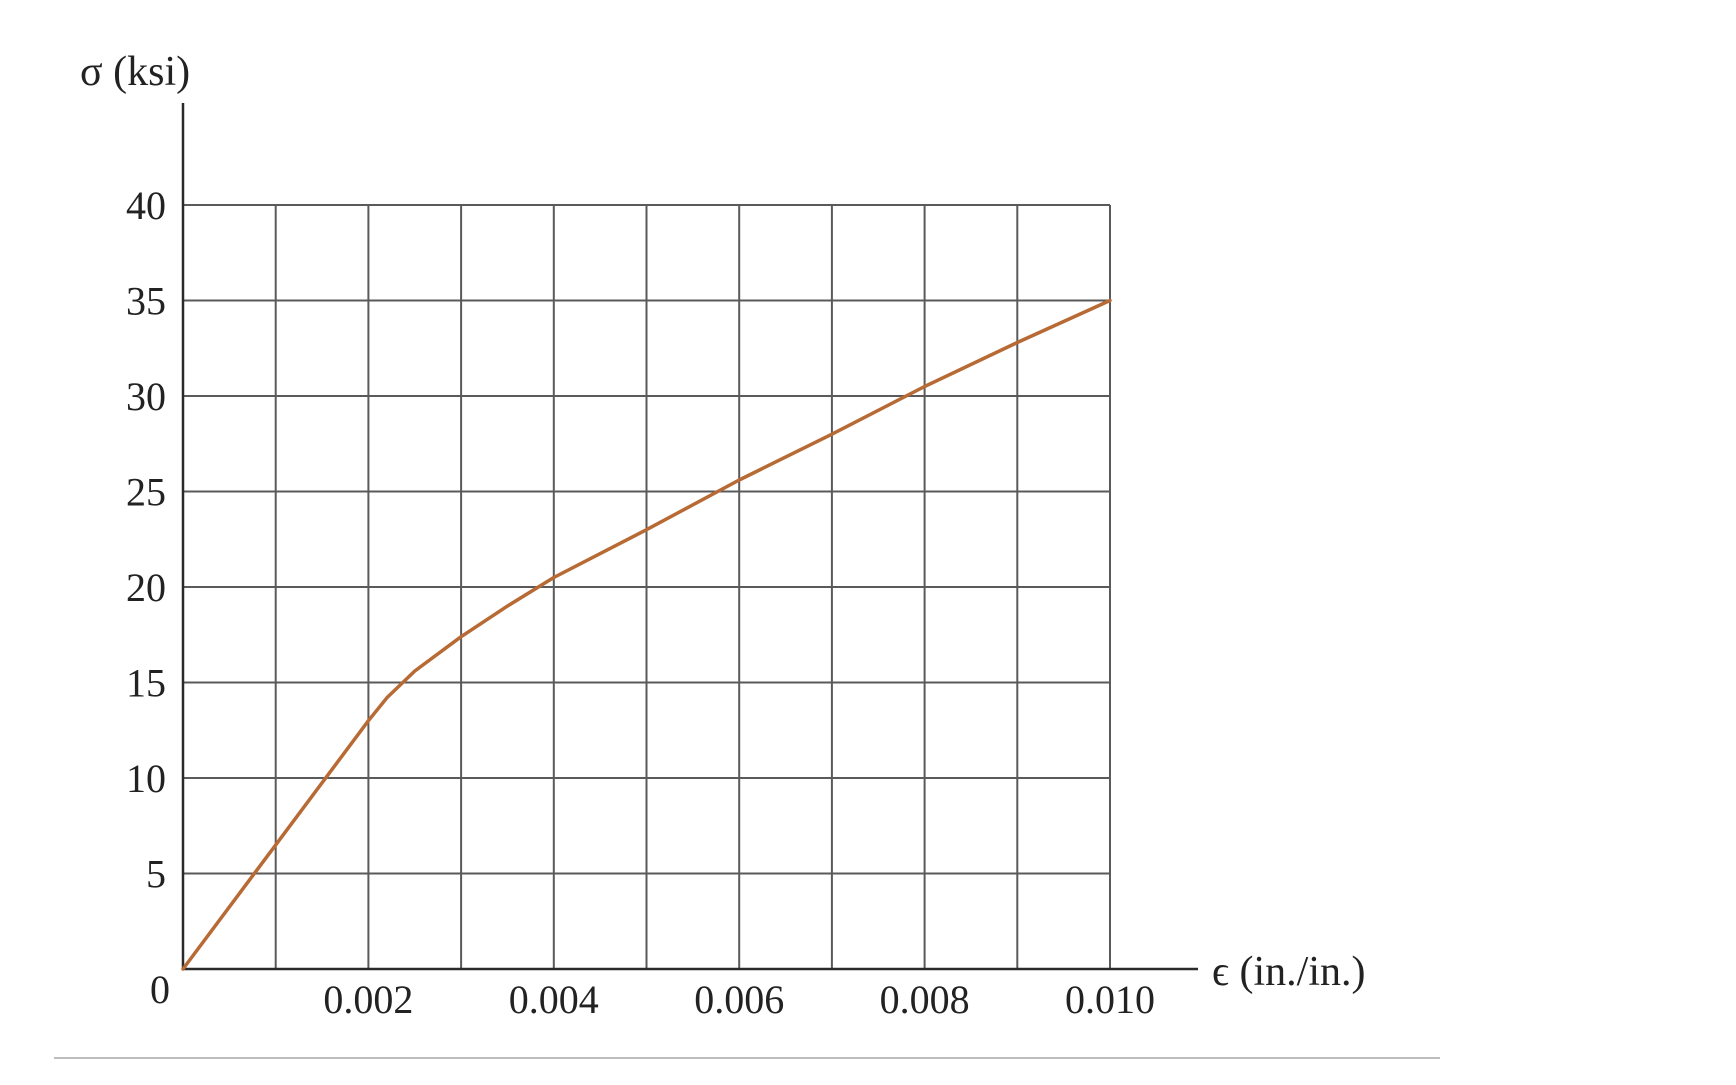 Image resolution: width=1736 pixels, height=1085 pixels. I want to click on x-tick-label: 0.010, so click(1110, 999).